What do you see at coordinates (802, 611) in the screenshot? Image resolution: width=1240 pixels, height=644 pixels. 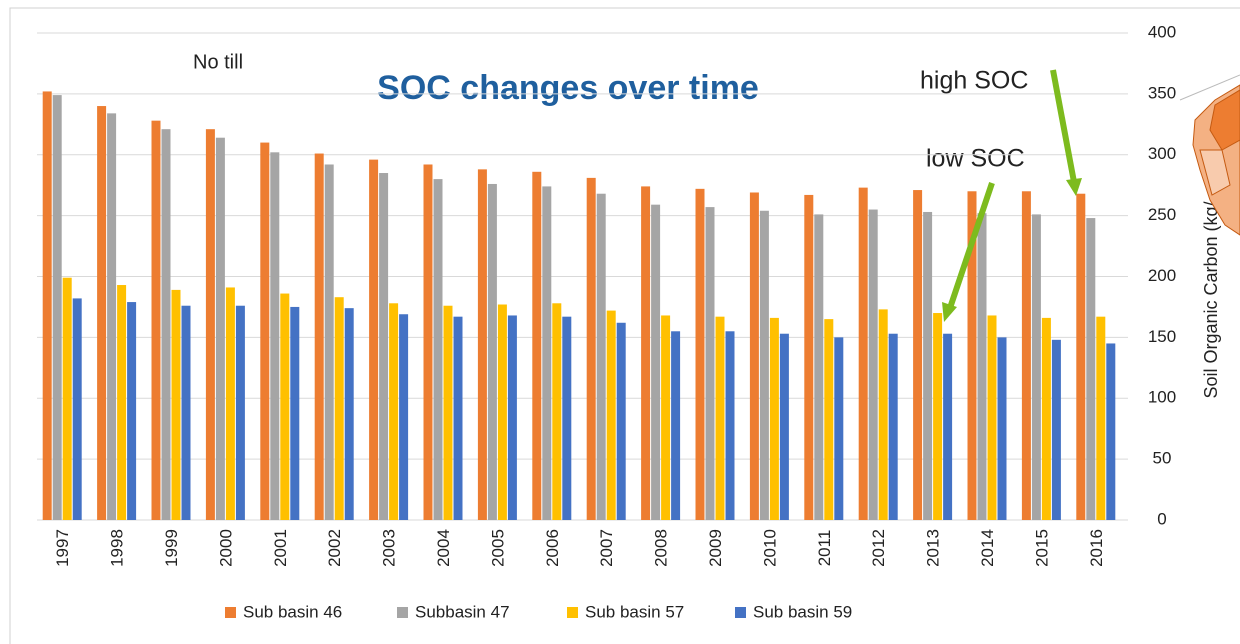 I see `legend-label: Sub basin 59` at bounding box center [802, 611].